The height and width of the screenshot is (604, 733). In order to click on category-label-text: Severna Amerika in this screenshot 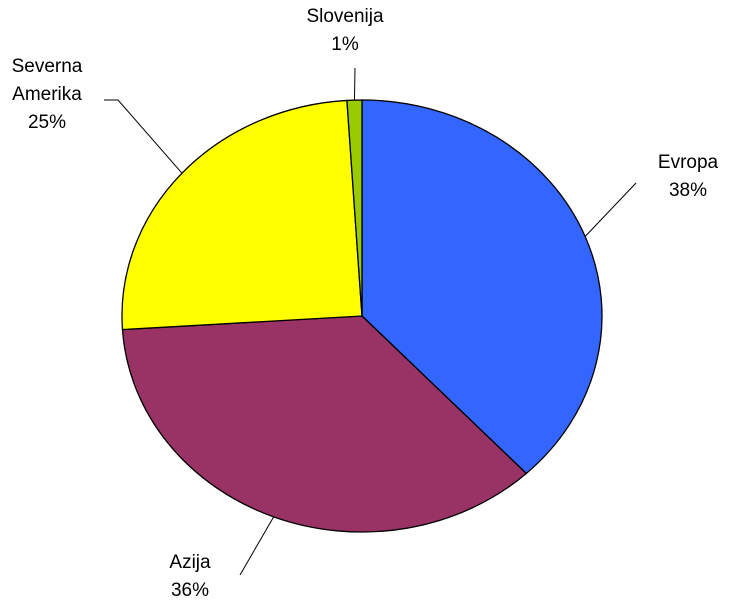, I will do `click(47, 80)`.